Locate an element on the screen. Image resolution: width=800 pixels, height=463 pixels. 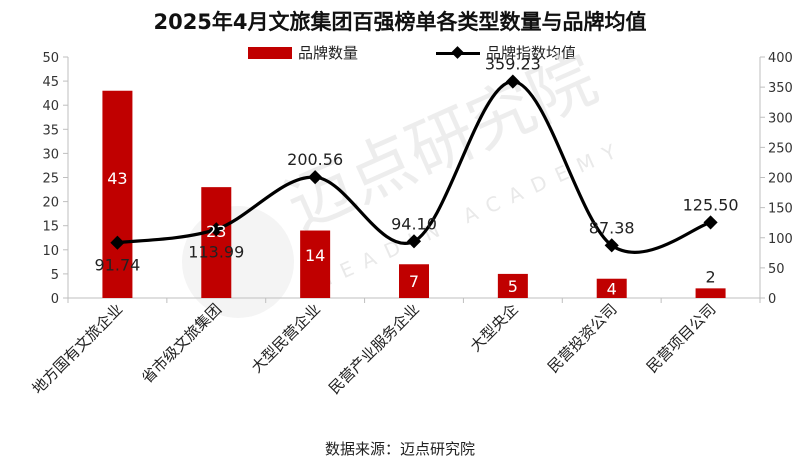
legend-line-swatch is located at coordinates (458, 52).